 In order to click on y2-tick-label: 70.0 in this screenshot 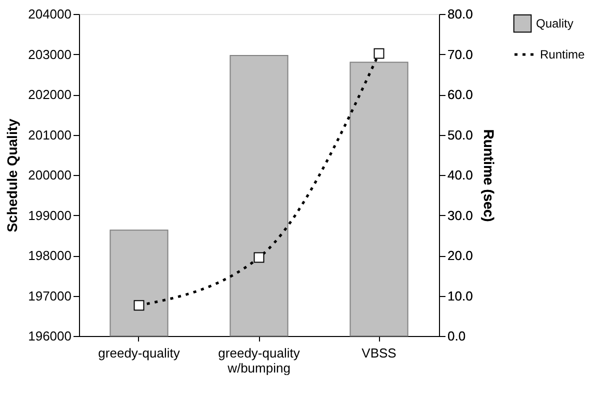, I will do `click(460, 54)`.